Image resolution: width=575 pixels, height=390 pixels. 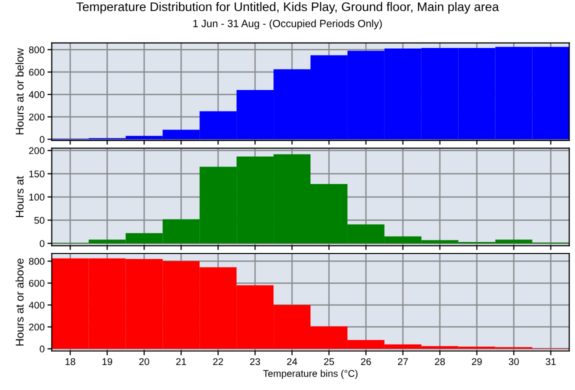 I want to click on x-tick-label: 18, so click(x=71, y=362).